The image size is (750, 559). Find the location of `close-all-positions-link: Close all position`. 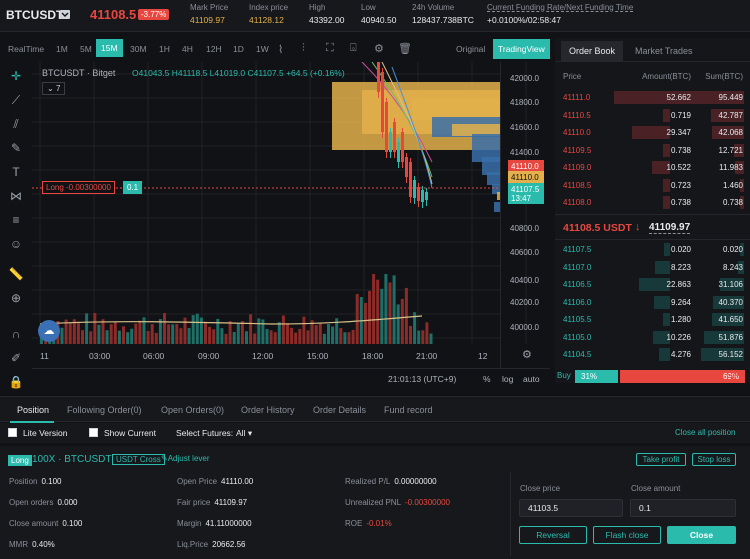

close-all-positions-link: Close all position is located at coordinates (705, 432).